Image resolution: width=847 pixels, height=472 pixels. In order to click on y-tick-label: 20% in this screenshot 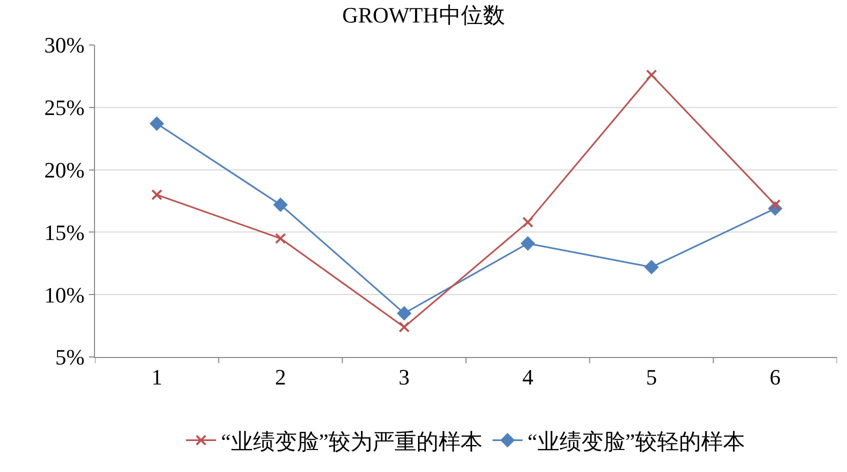, I will do `click(64, 170)`.